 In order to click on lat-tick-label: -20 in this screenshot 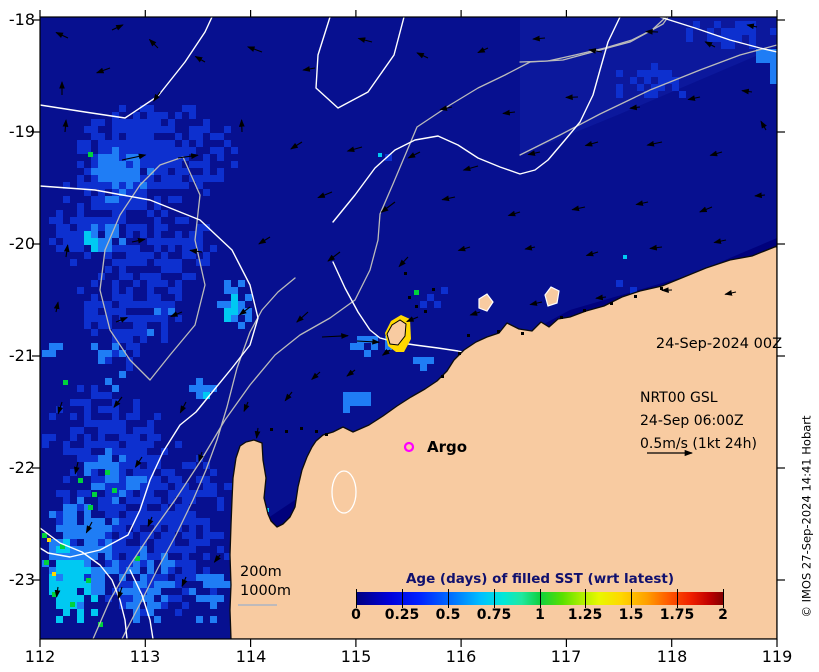, I will do `click(21, 243)`.